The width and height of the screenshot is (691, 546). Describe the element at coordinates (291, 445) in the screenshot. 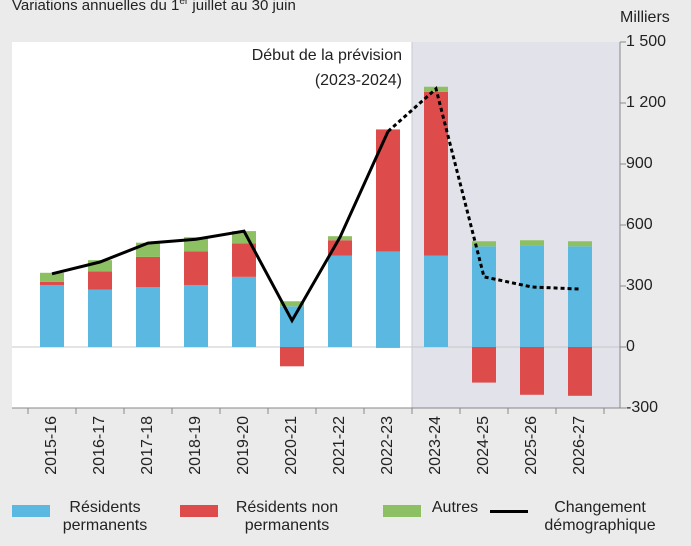

I see `x-tick-label: 2020-21` at that location.